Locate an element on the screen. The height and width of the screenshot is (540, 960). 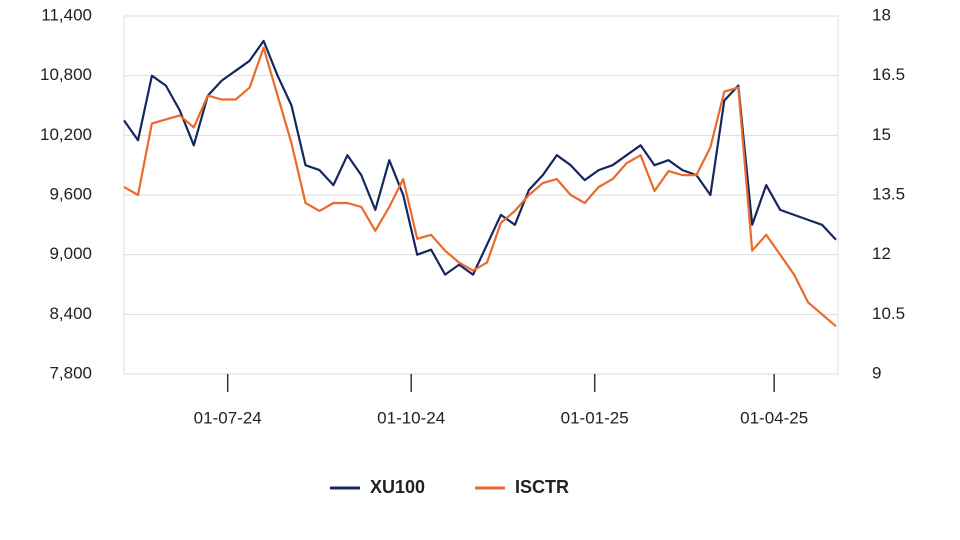
x-tick-label: 01-01-25 is located at coordinates (595, 417).